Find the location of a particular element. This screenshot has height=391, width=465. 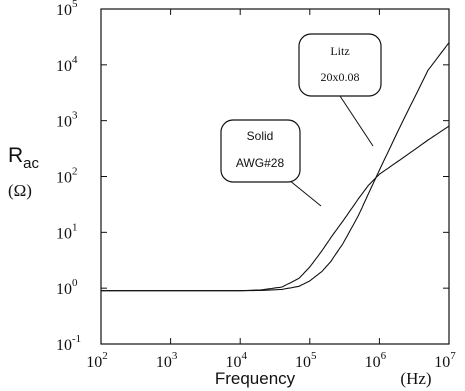

y-tick-base-1: 10 is located at coordinates (64, 289).